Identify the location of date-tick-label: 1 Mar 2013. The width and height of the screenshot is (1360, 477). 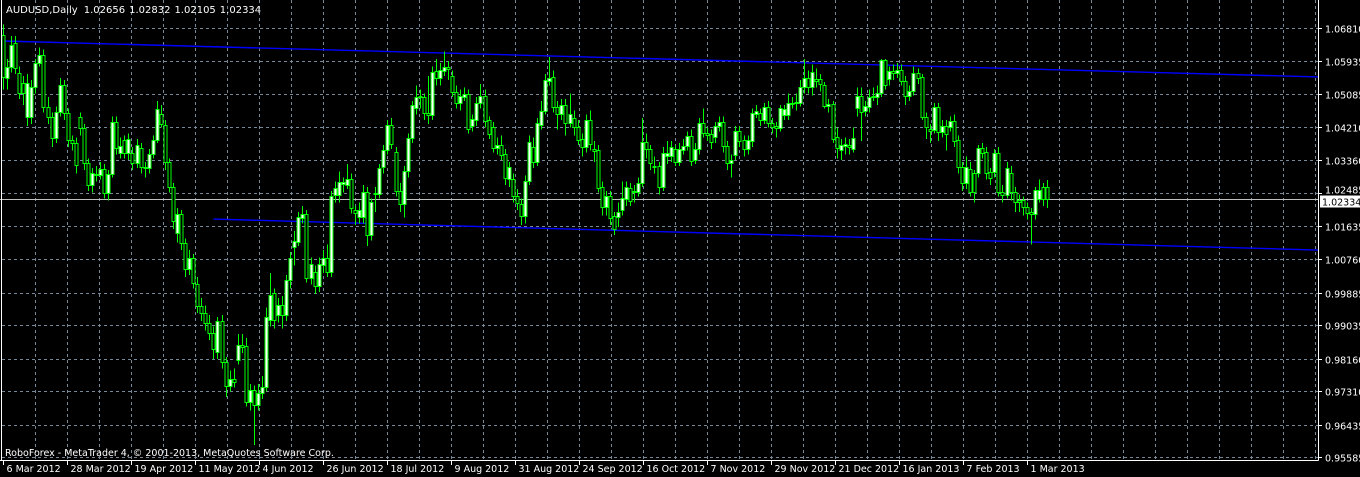
(1058, 469).